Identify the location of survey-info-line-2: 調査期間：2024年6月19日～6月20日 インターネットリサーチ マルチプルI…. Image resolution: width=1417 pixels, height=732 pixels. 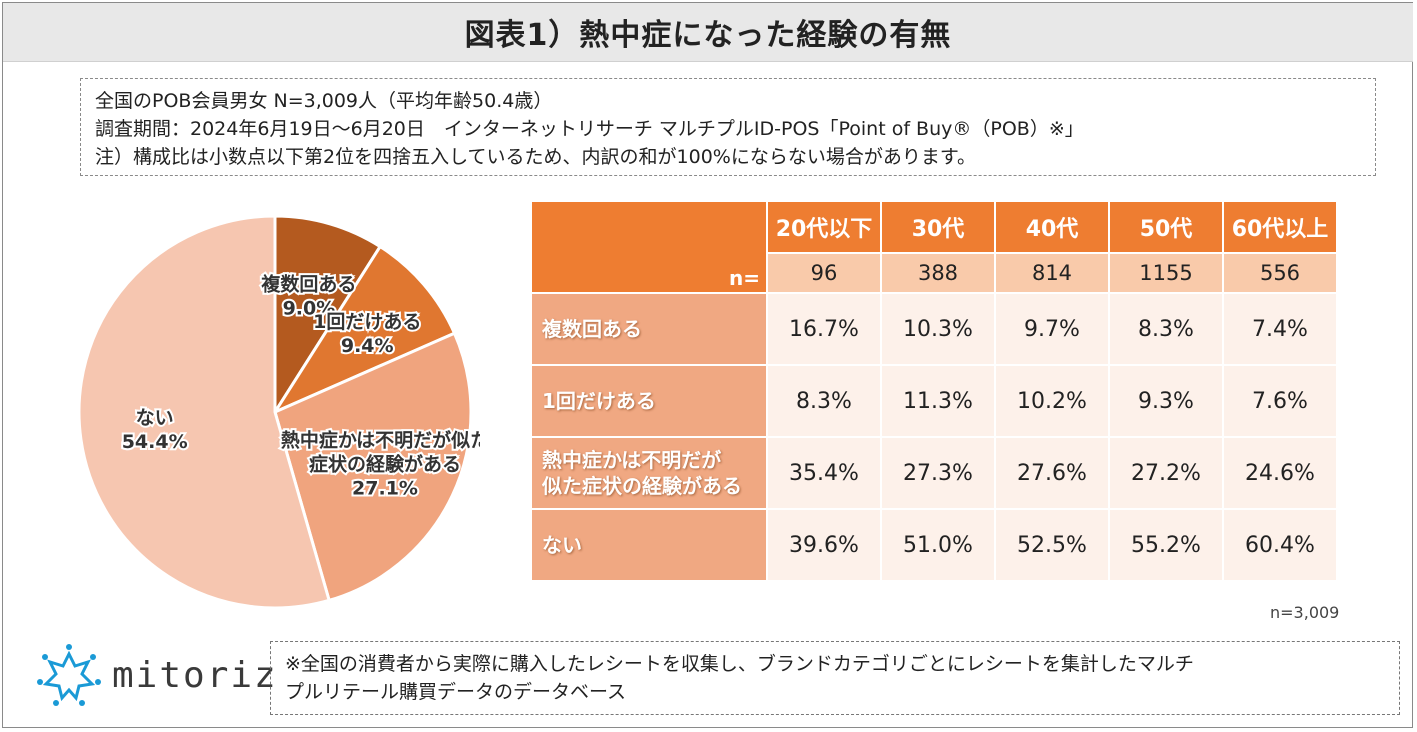
(589, 129).